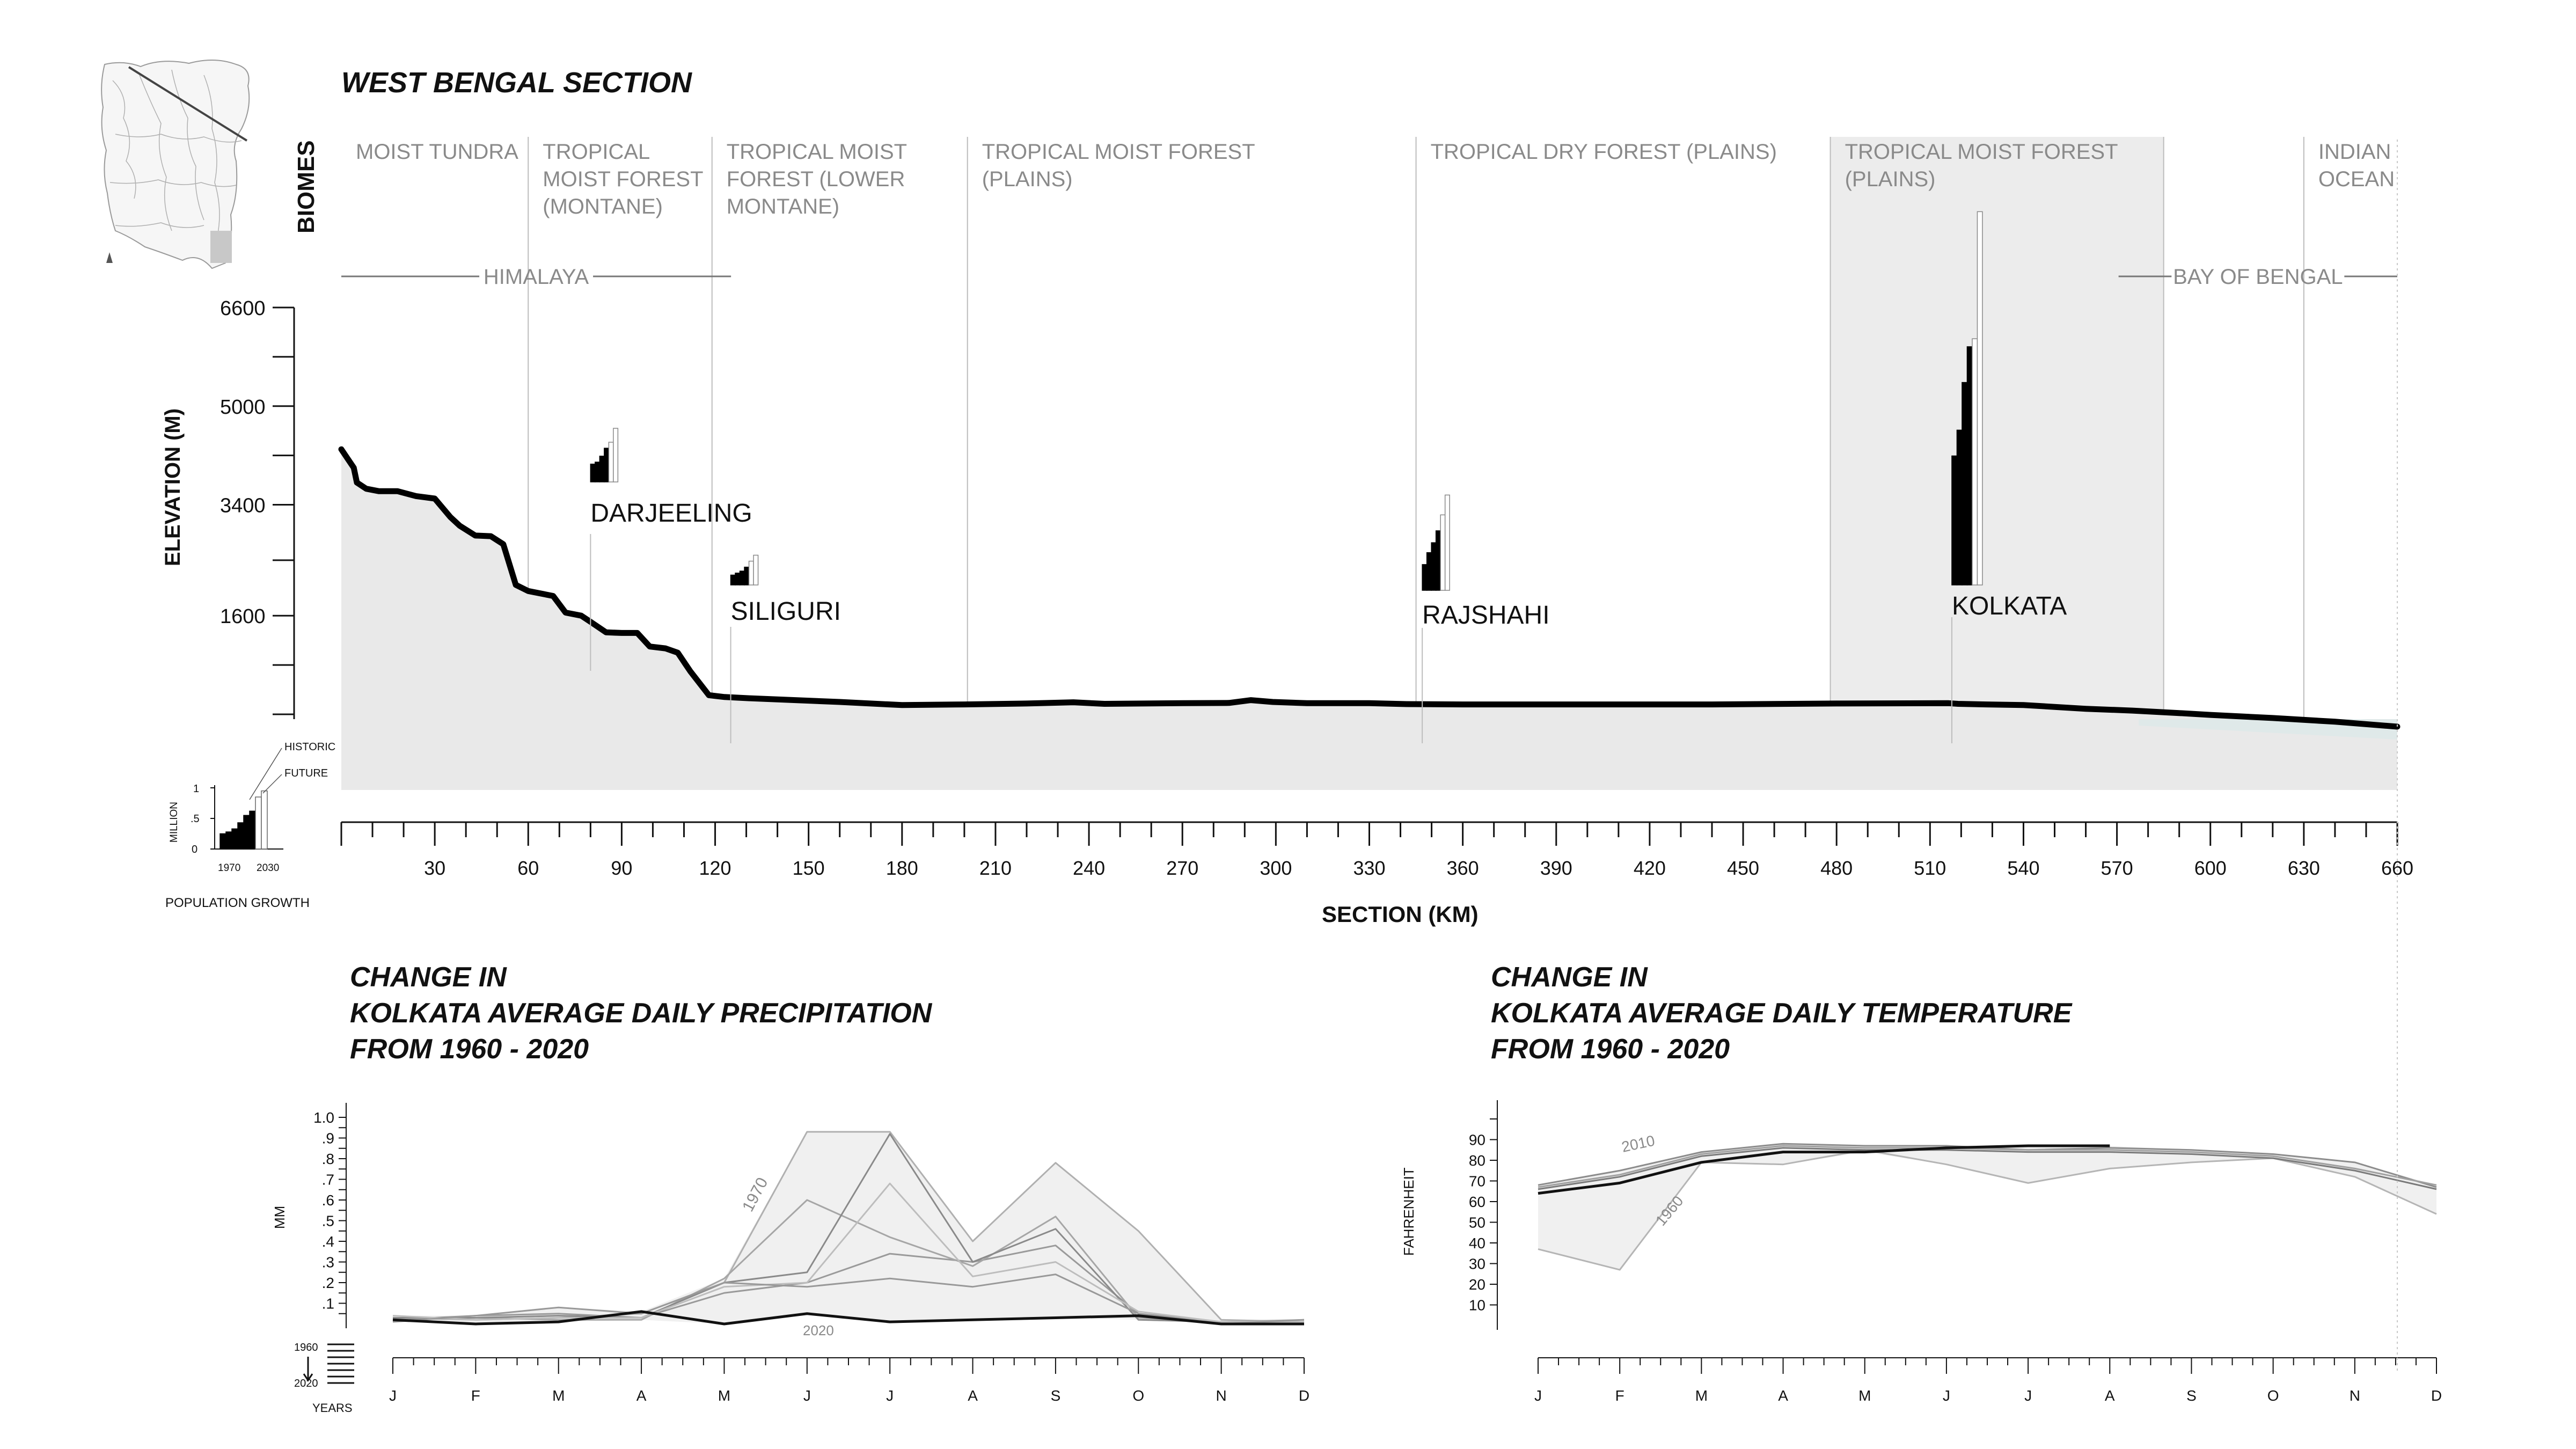  What do you see at coordinates (902, 868) in the screenshot?
I see `section-tick-label: 180` at bounding box center [902, 868].